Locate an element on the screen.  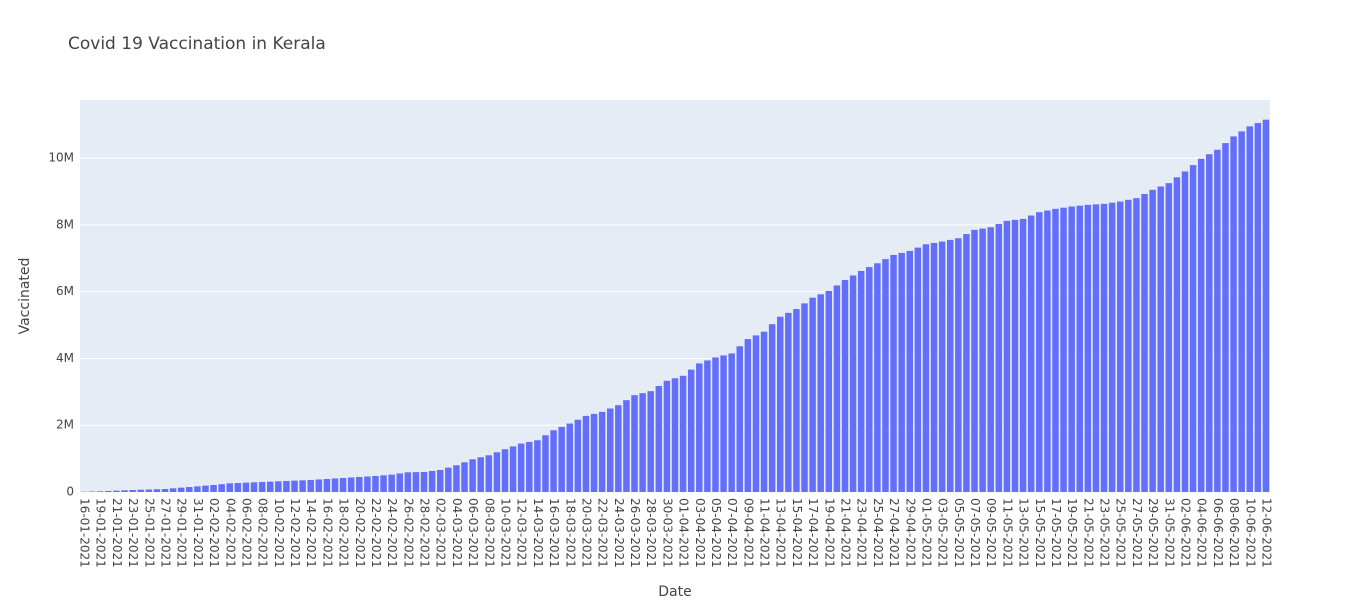
x-tick-label: 27-01-2021 is located at coordinates (166, 533).